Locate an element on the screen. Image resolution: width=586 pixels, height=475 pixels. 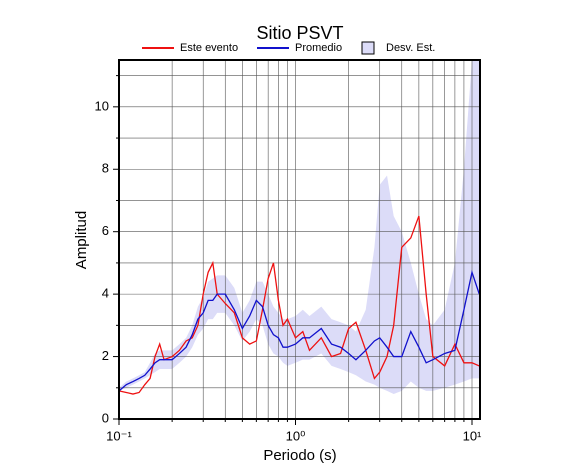
legend-label: Promedio is located at coordinates (318, 48).